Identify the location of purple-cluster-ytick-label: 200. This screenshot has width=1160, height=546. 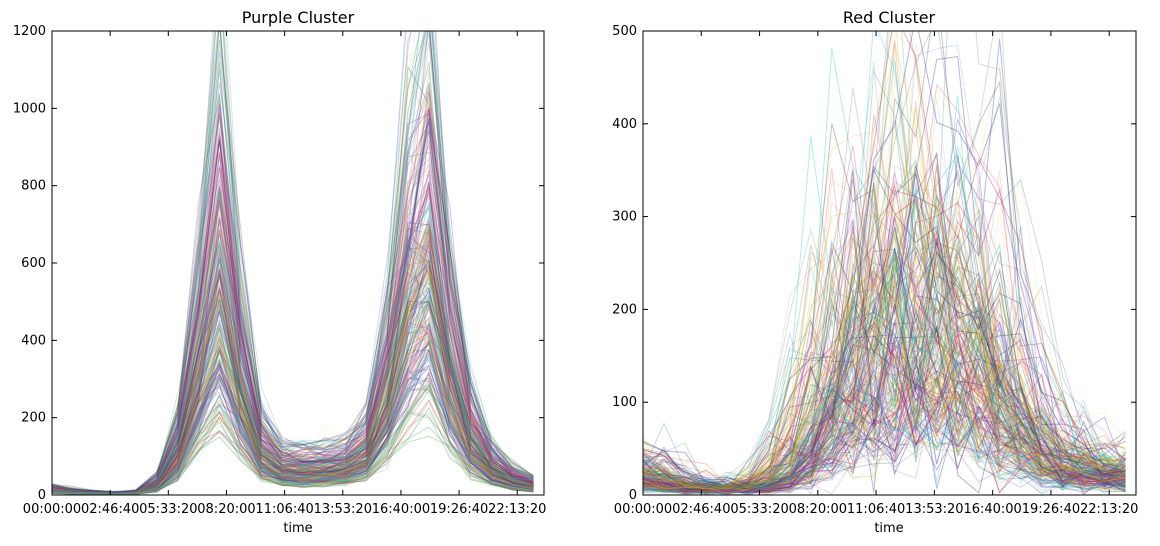
(33, 418).